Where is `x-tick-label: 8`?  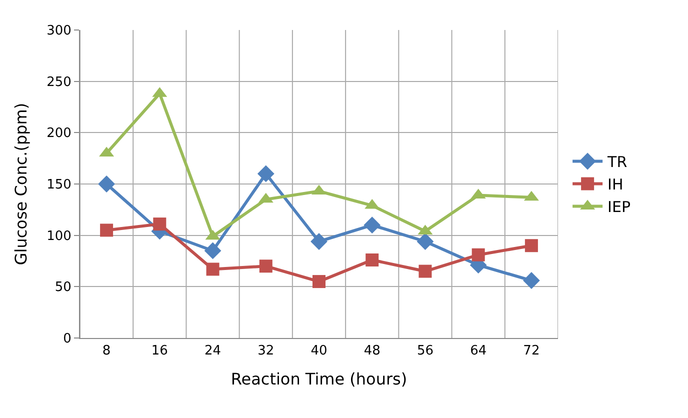
x-tick-label: 8 is located at coordinates (106, 351).